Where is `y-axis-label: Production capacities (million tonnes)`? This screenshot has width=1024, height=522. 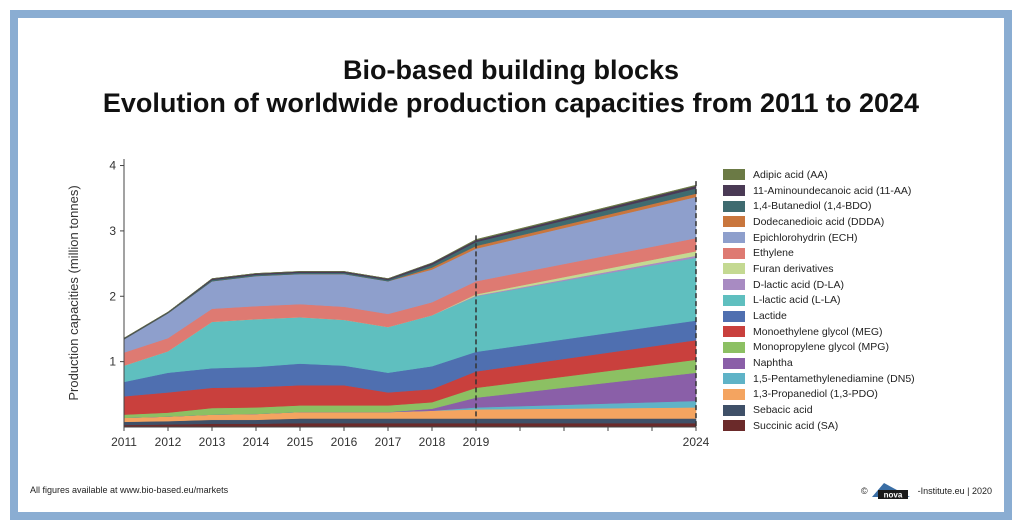 y-axis-label: Production capacities (million tonnes) is located at coordinates (73, 292).